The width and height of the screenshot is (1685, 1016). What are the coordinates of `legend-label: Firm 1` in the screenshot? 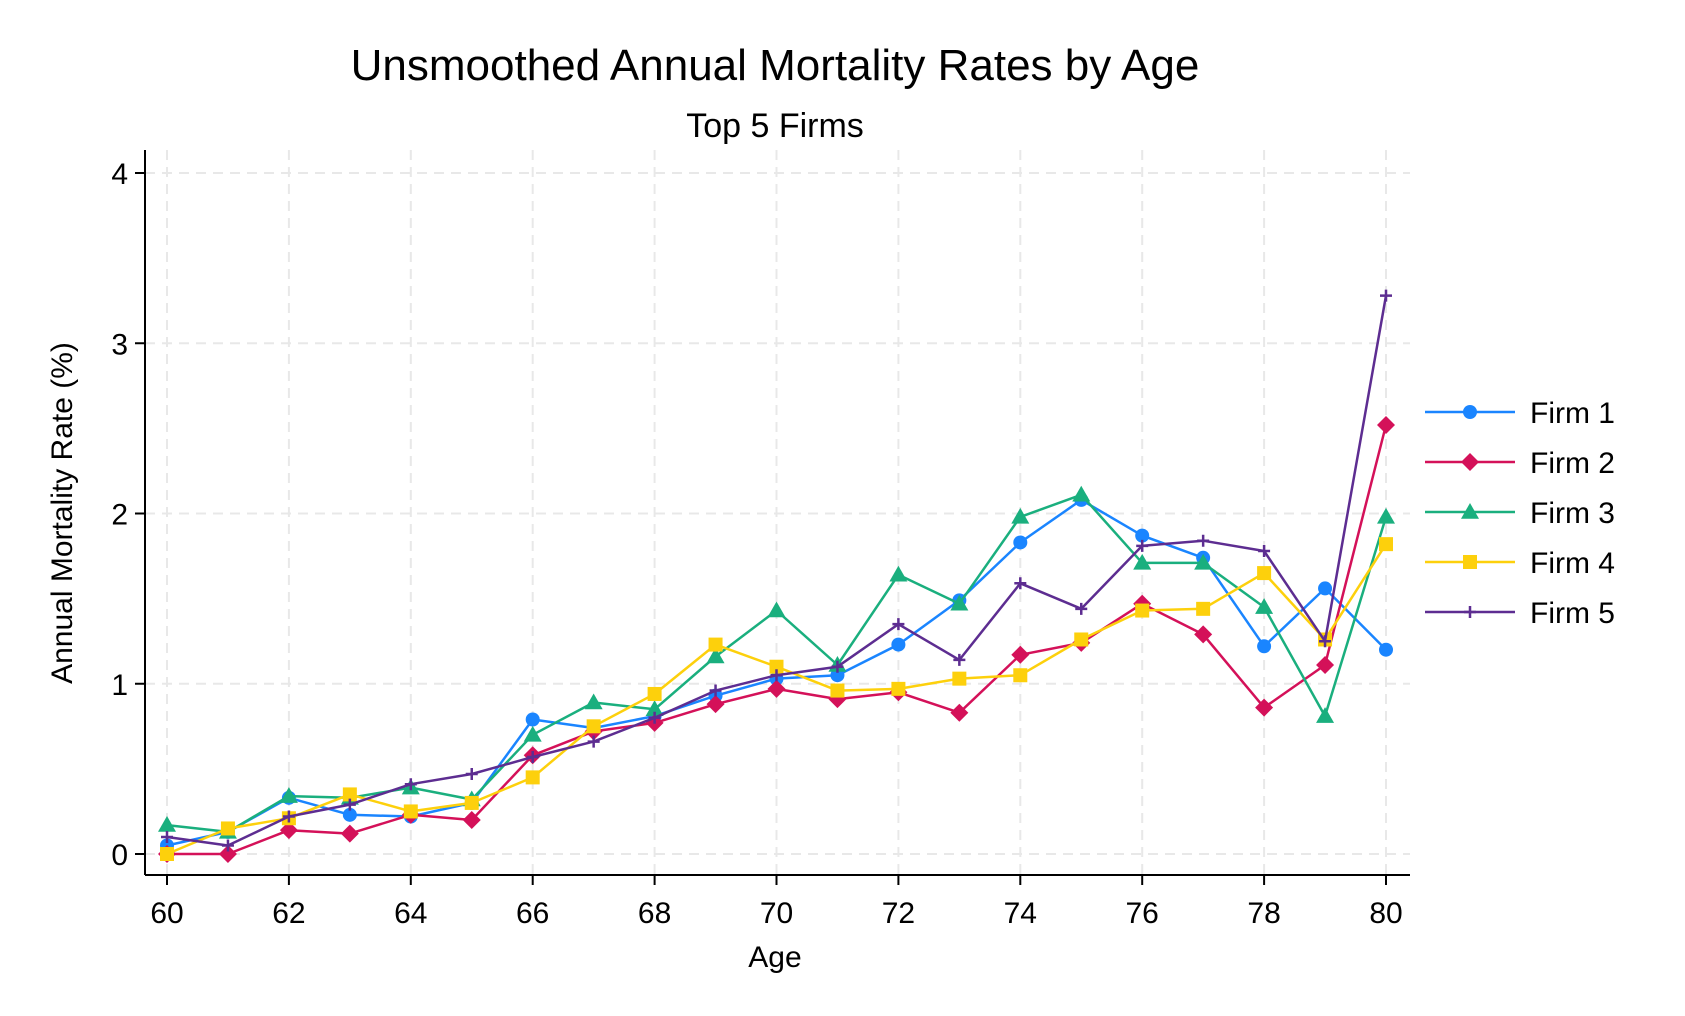 It's located at (1572, 413).